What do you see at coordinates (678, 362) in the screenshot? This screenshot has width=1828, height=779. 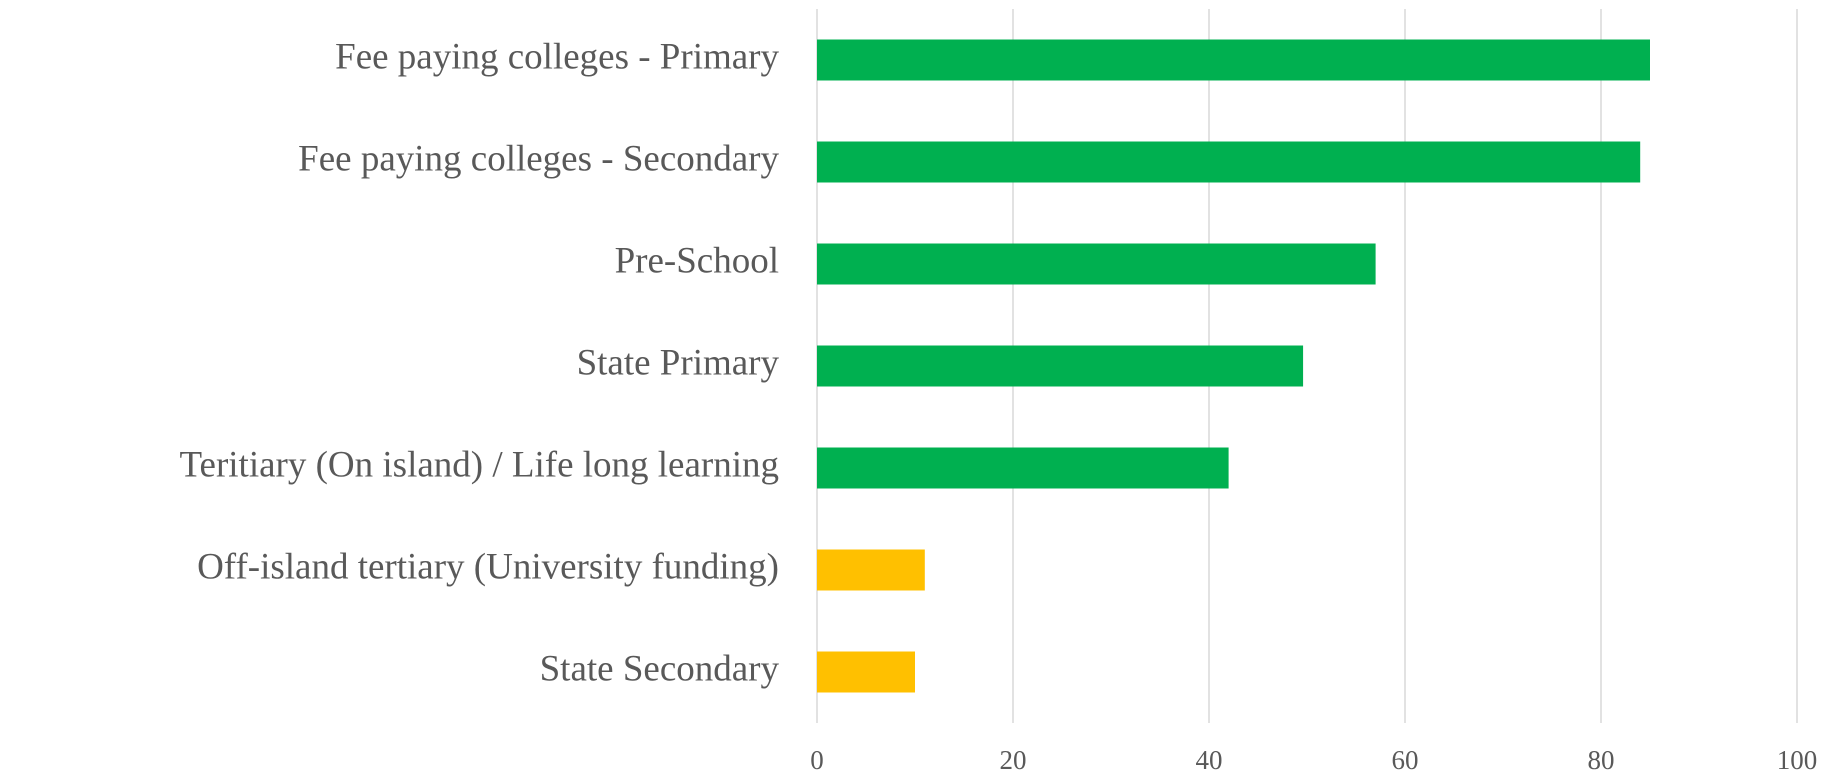 I see `y-tick-label: State Primary` at bounding box center [678, 362].